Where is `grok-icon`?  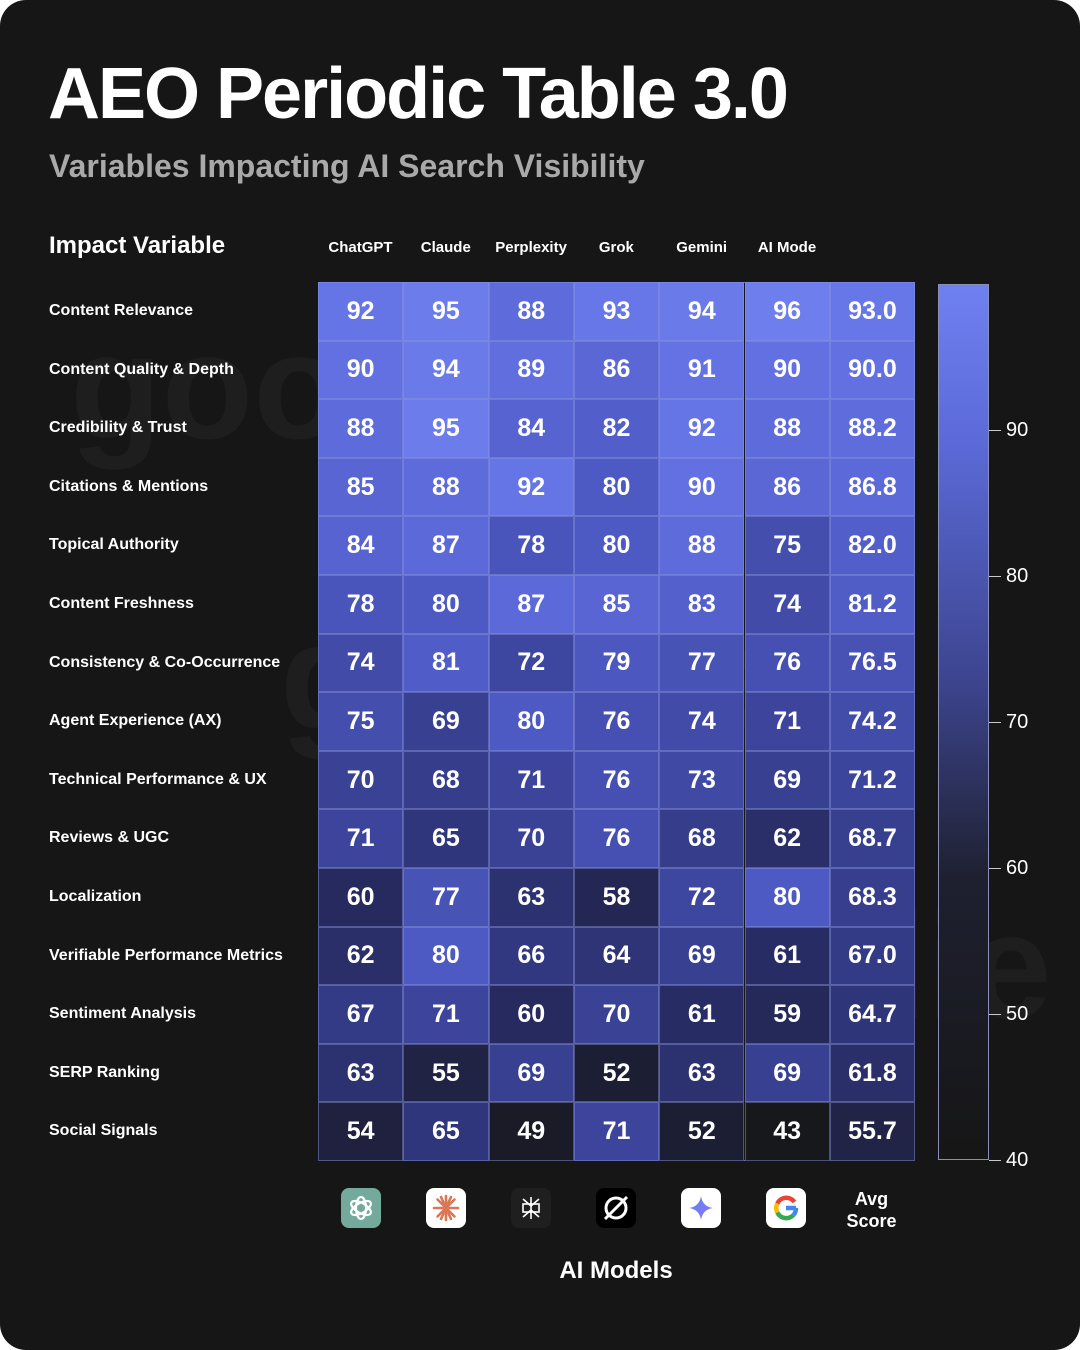
grok-icon is located at coordinates (616, 1208).